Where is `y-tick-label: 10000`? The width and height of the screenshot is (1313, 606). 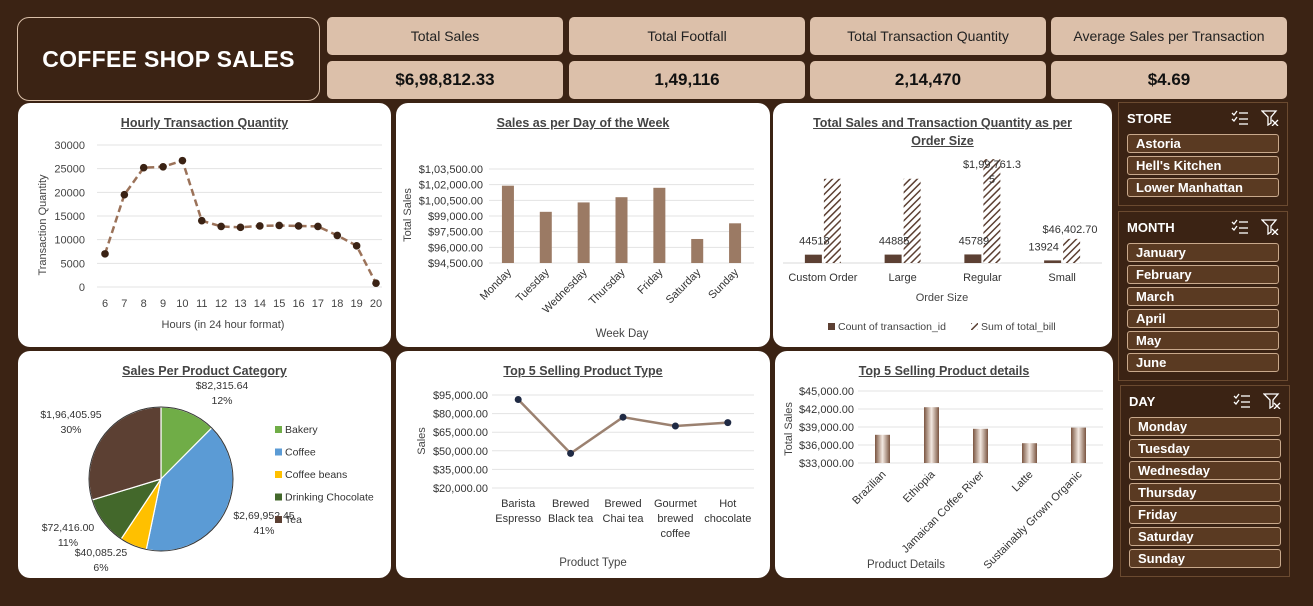
y-tick-label: 10000 is located at coordinates (69, 241).